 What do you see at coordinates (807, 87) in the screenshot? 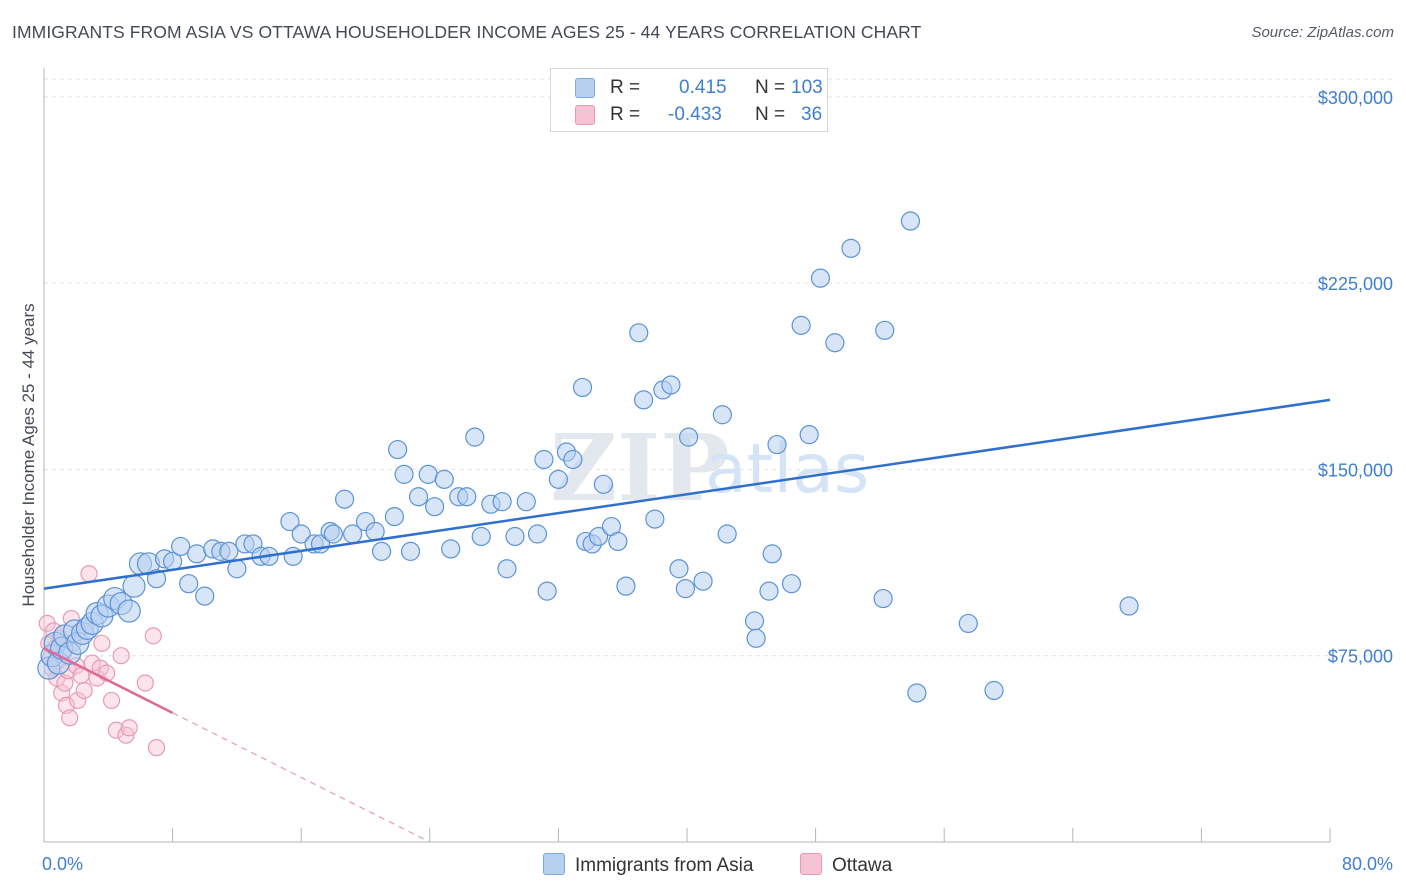
I see `legend-n-value: 103` at bounding box center [807, 87].